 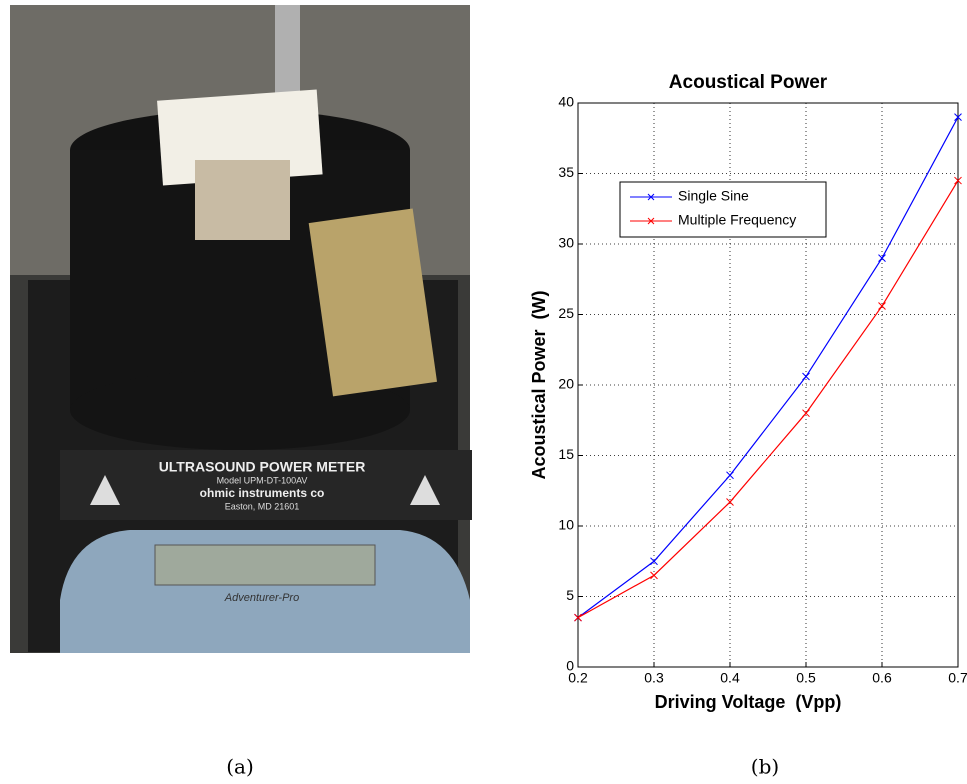 What do you see at coordinates (765, 767) in the screenshot?
I see `caption: (b)` at bounding box center [765, 767].